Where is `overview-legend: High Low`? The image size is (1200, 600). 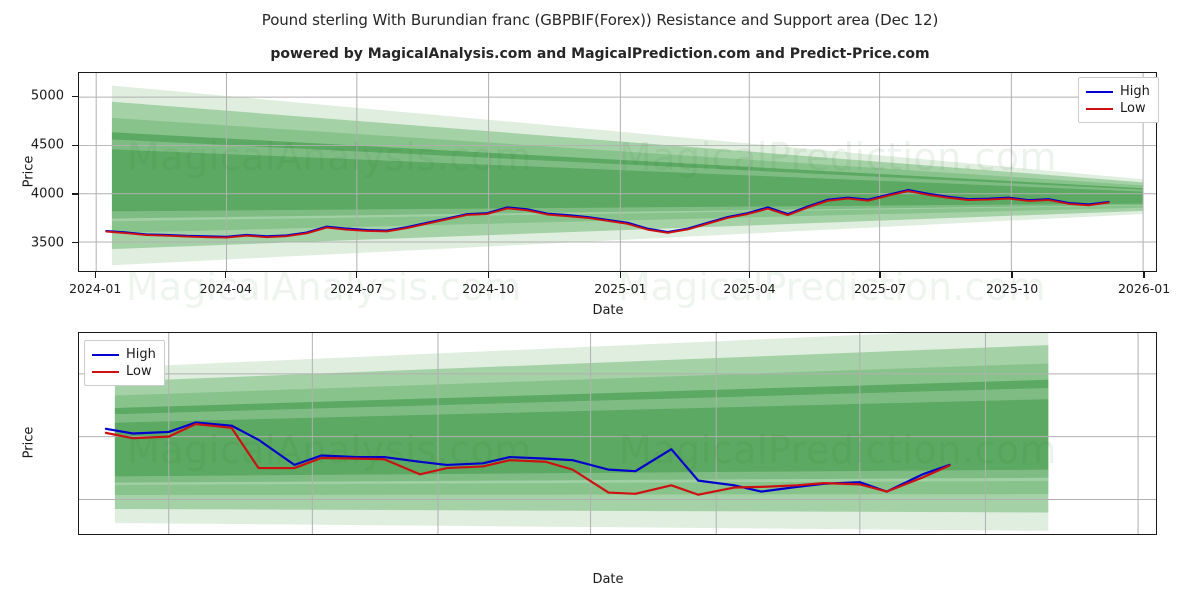 overview-legend: High Low is located at coordinates (1118, 100).